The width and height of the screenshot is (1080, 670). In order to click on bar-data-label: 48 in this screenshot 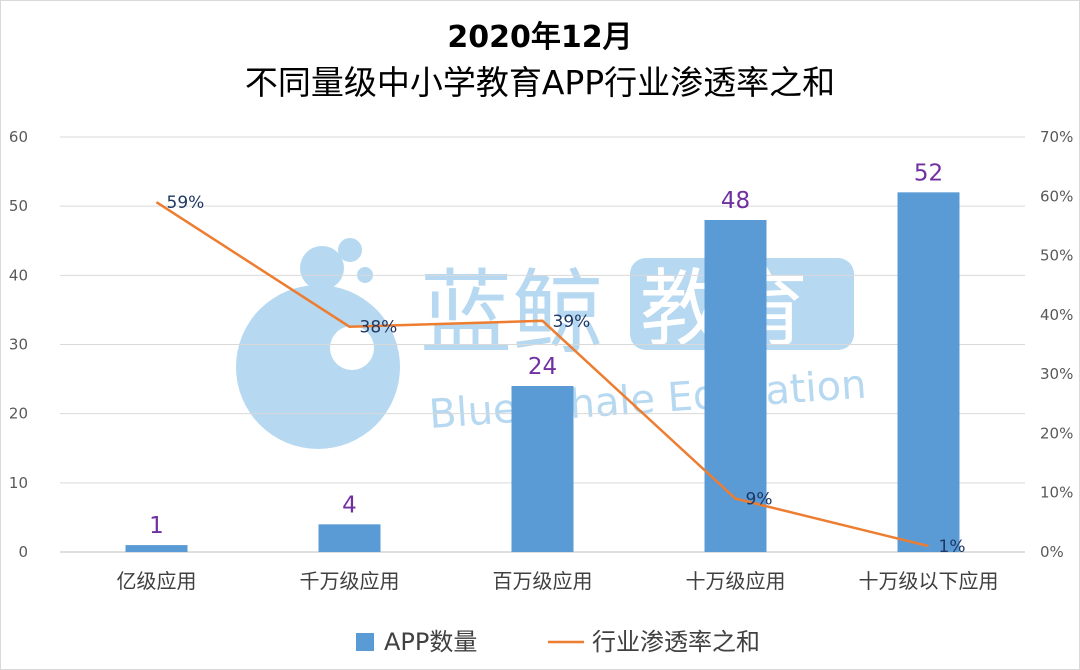, I will do `click(735, 201)`.